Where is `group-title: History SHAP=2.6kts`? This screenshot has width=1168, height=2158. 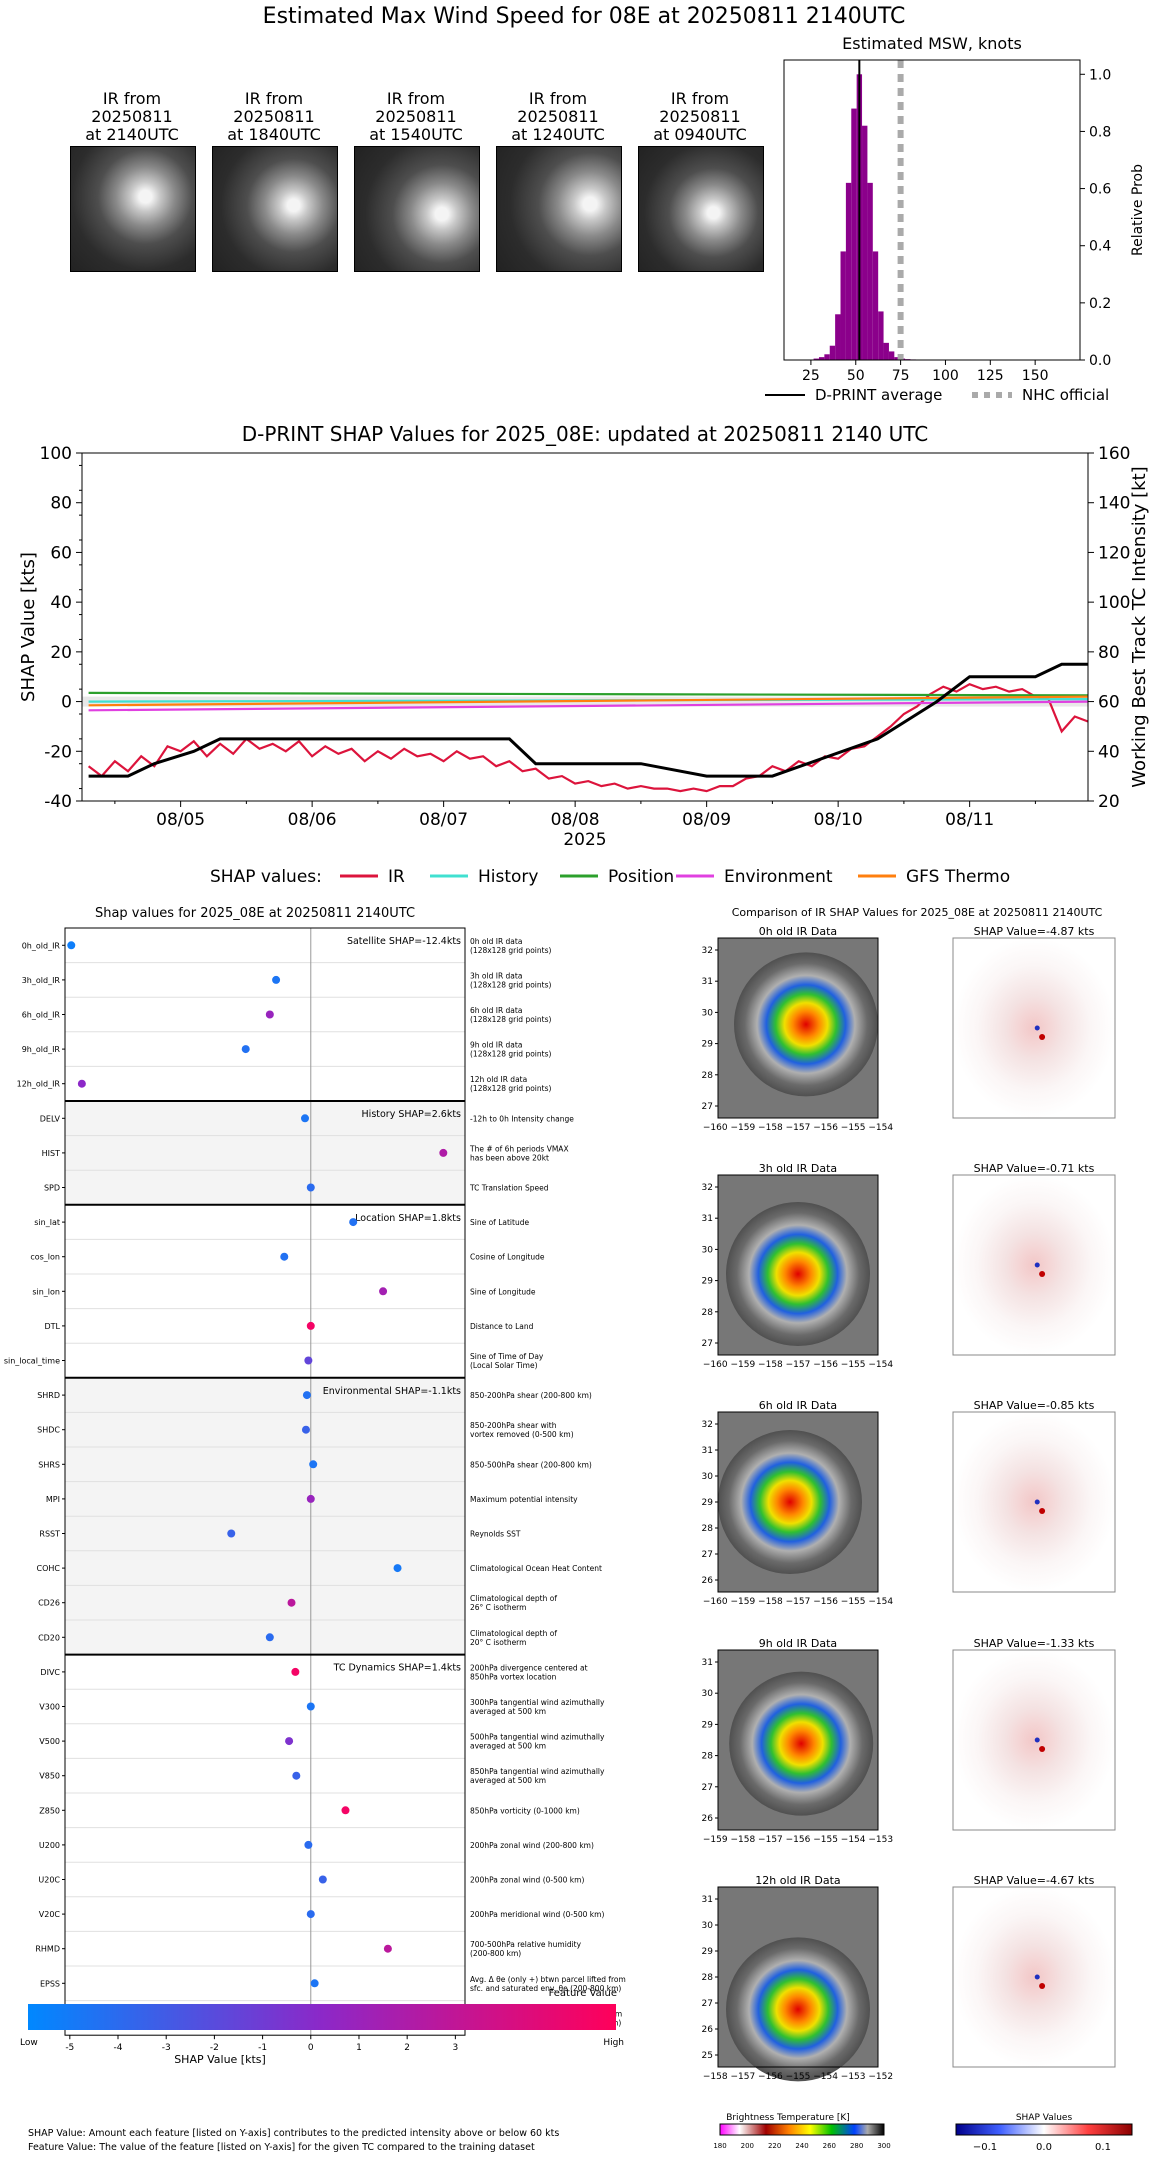 group-title: History SHAP=2.6kts is located at coordinates (412, 1114).